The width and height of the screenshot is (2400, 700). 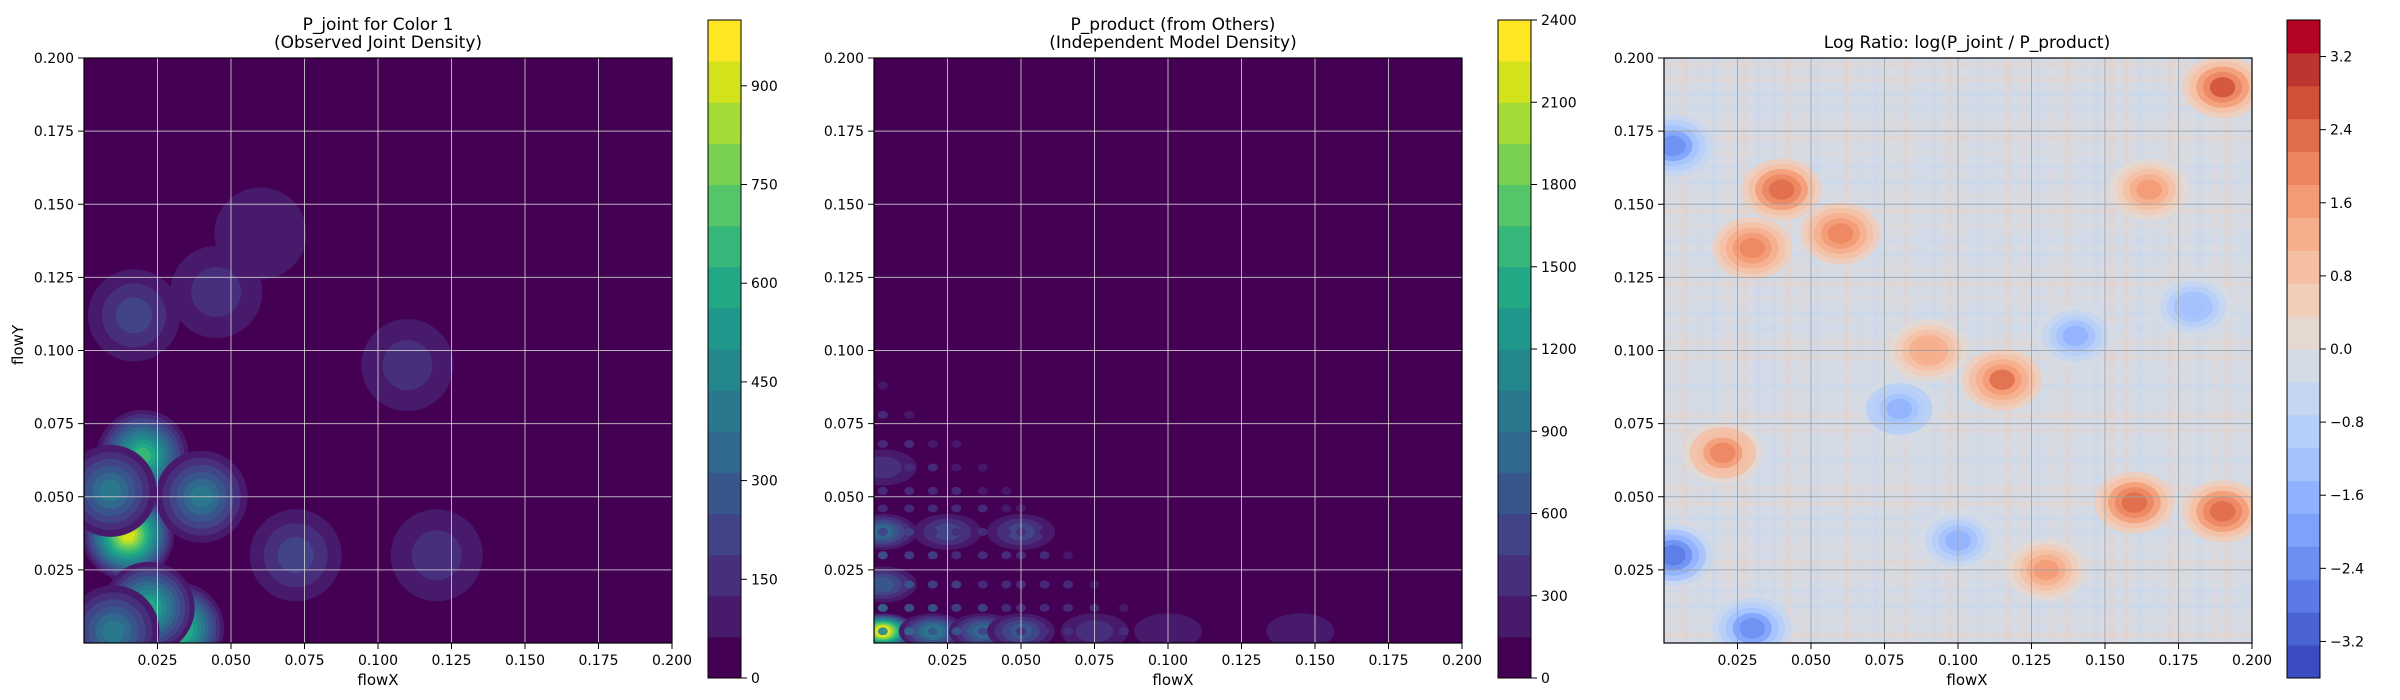 What do you see at coordinates (1025, 508) in the screenshot?
I see `product-grid-pattern` at bounding box center [1025, 508].